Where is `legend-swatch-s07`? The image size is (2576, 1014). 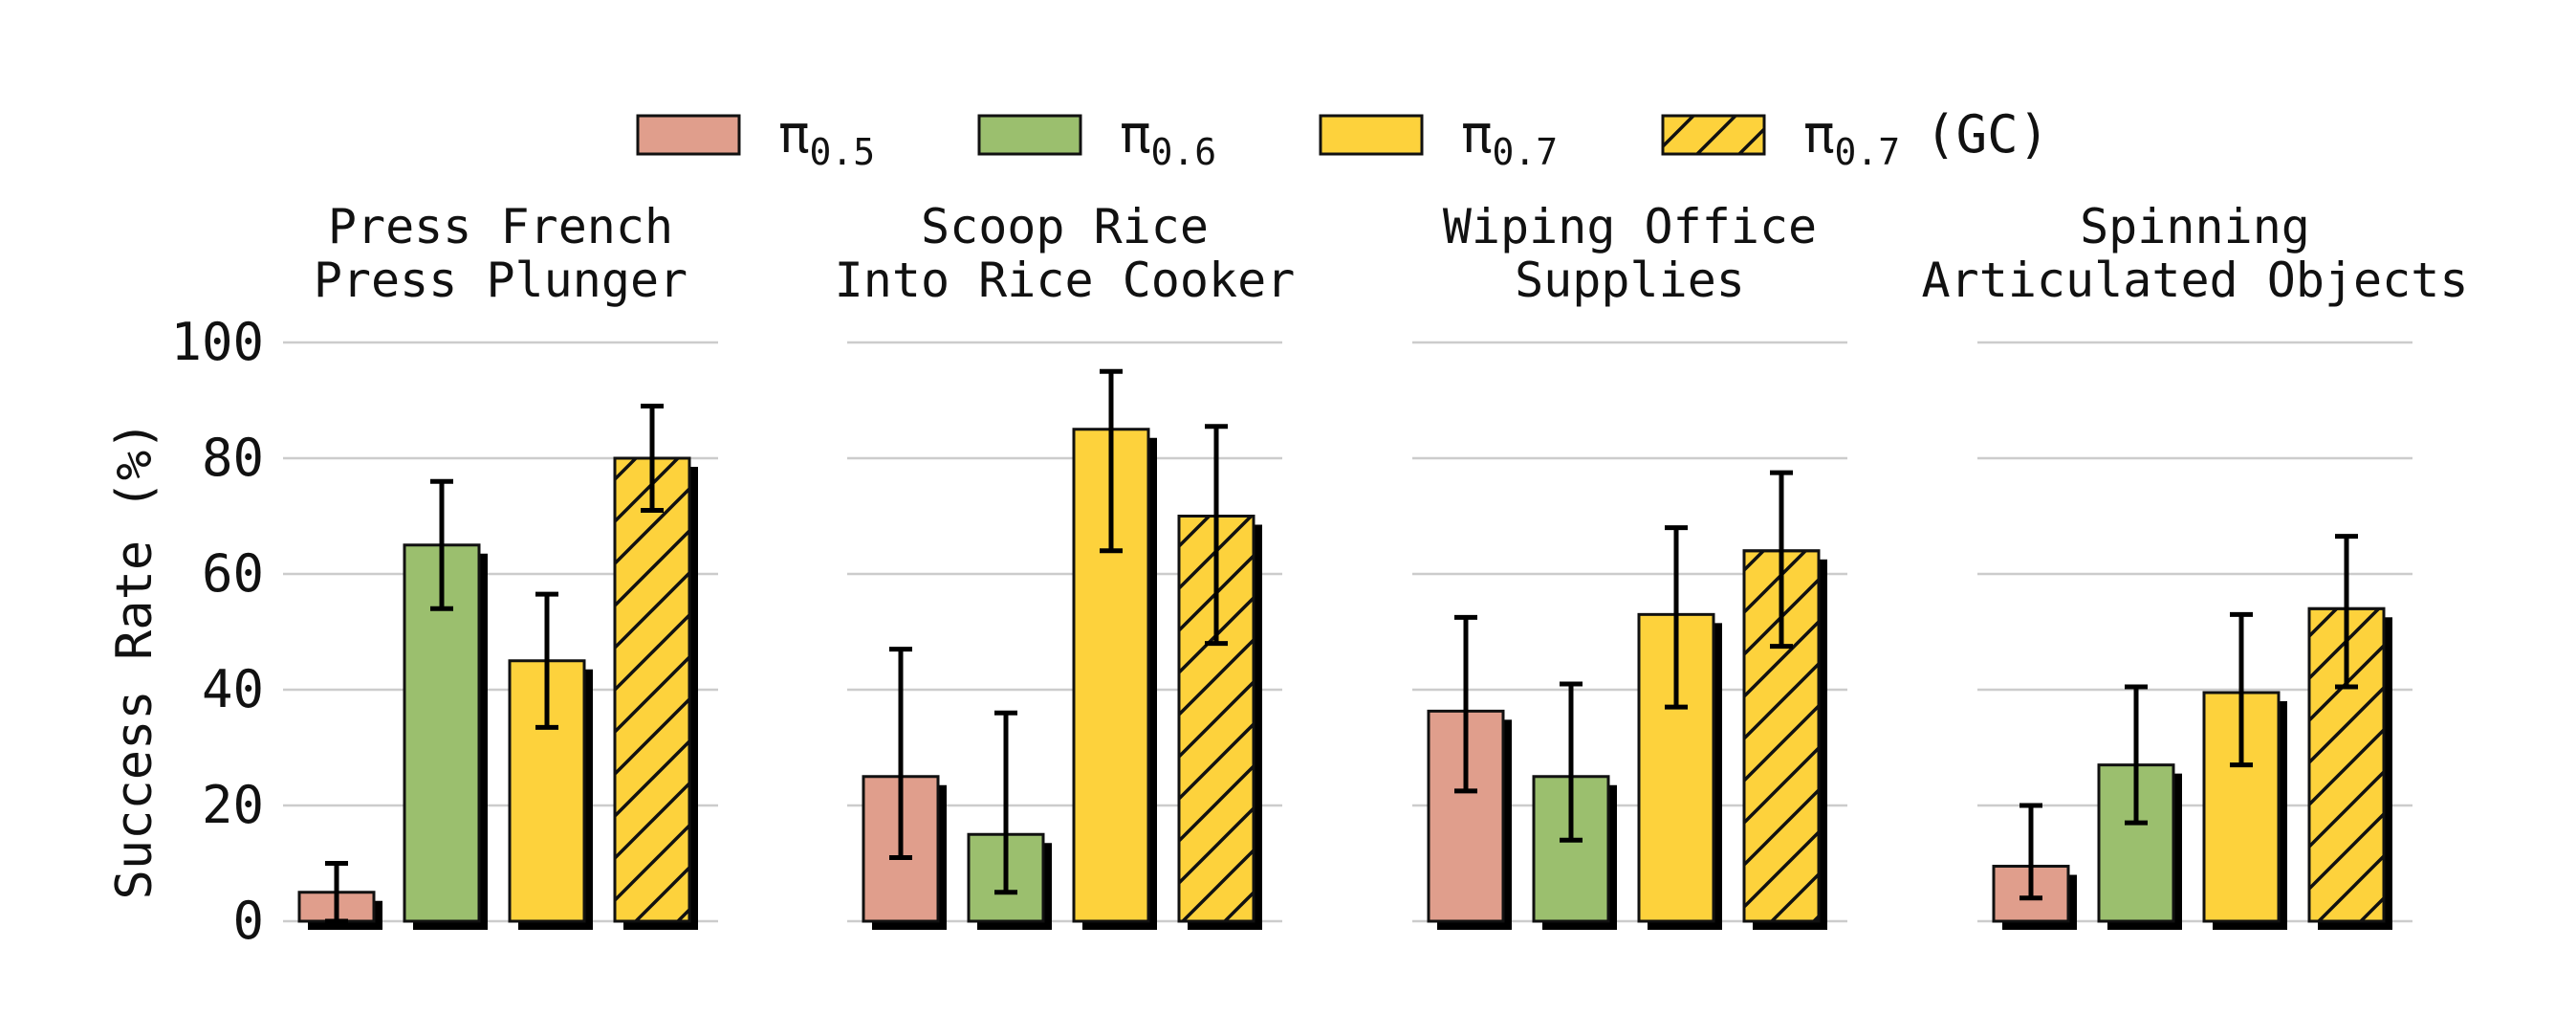
legend-swatch-s07 is located at coordinates (1371, 135).